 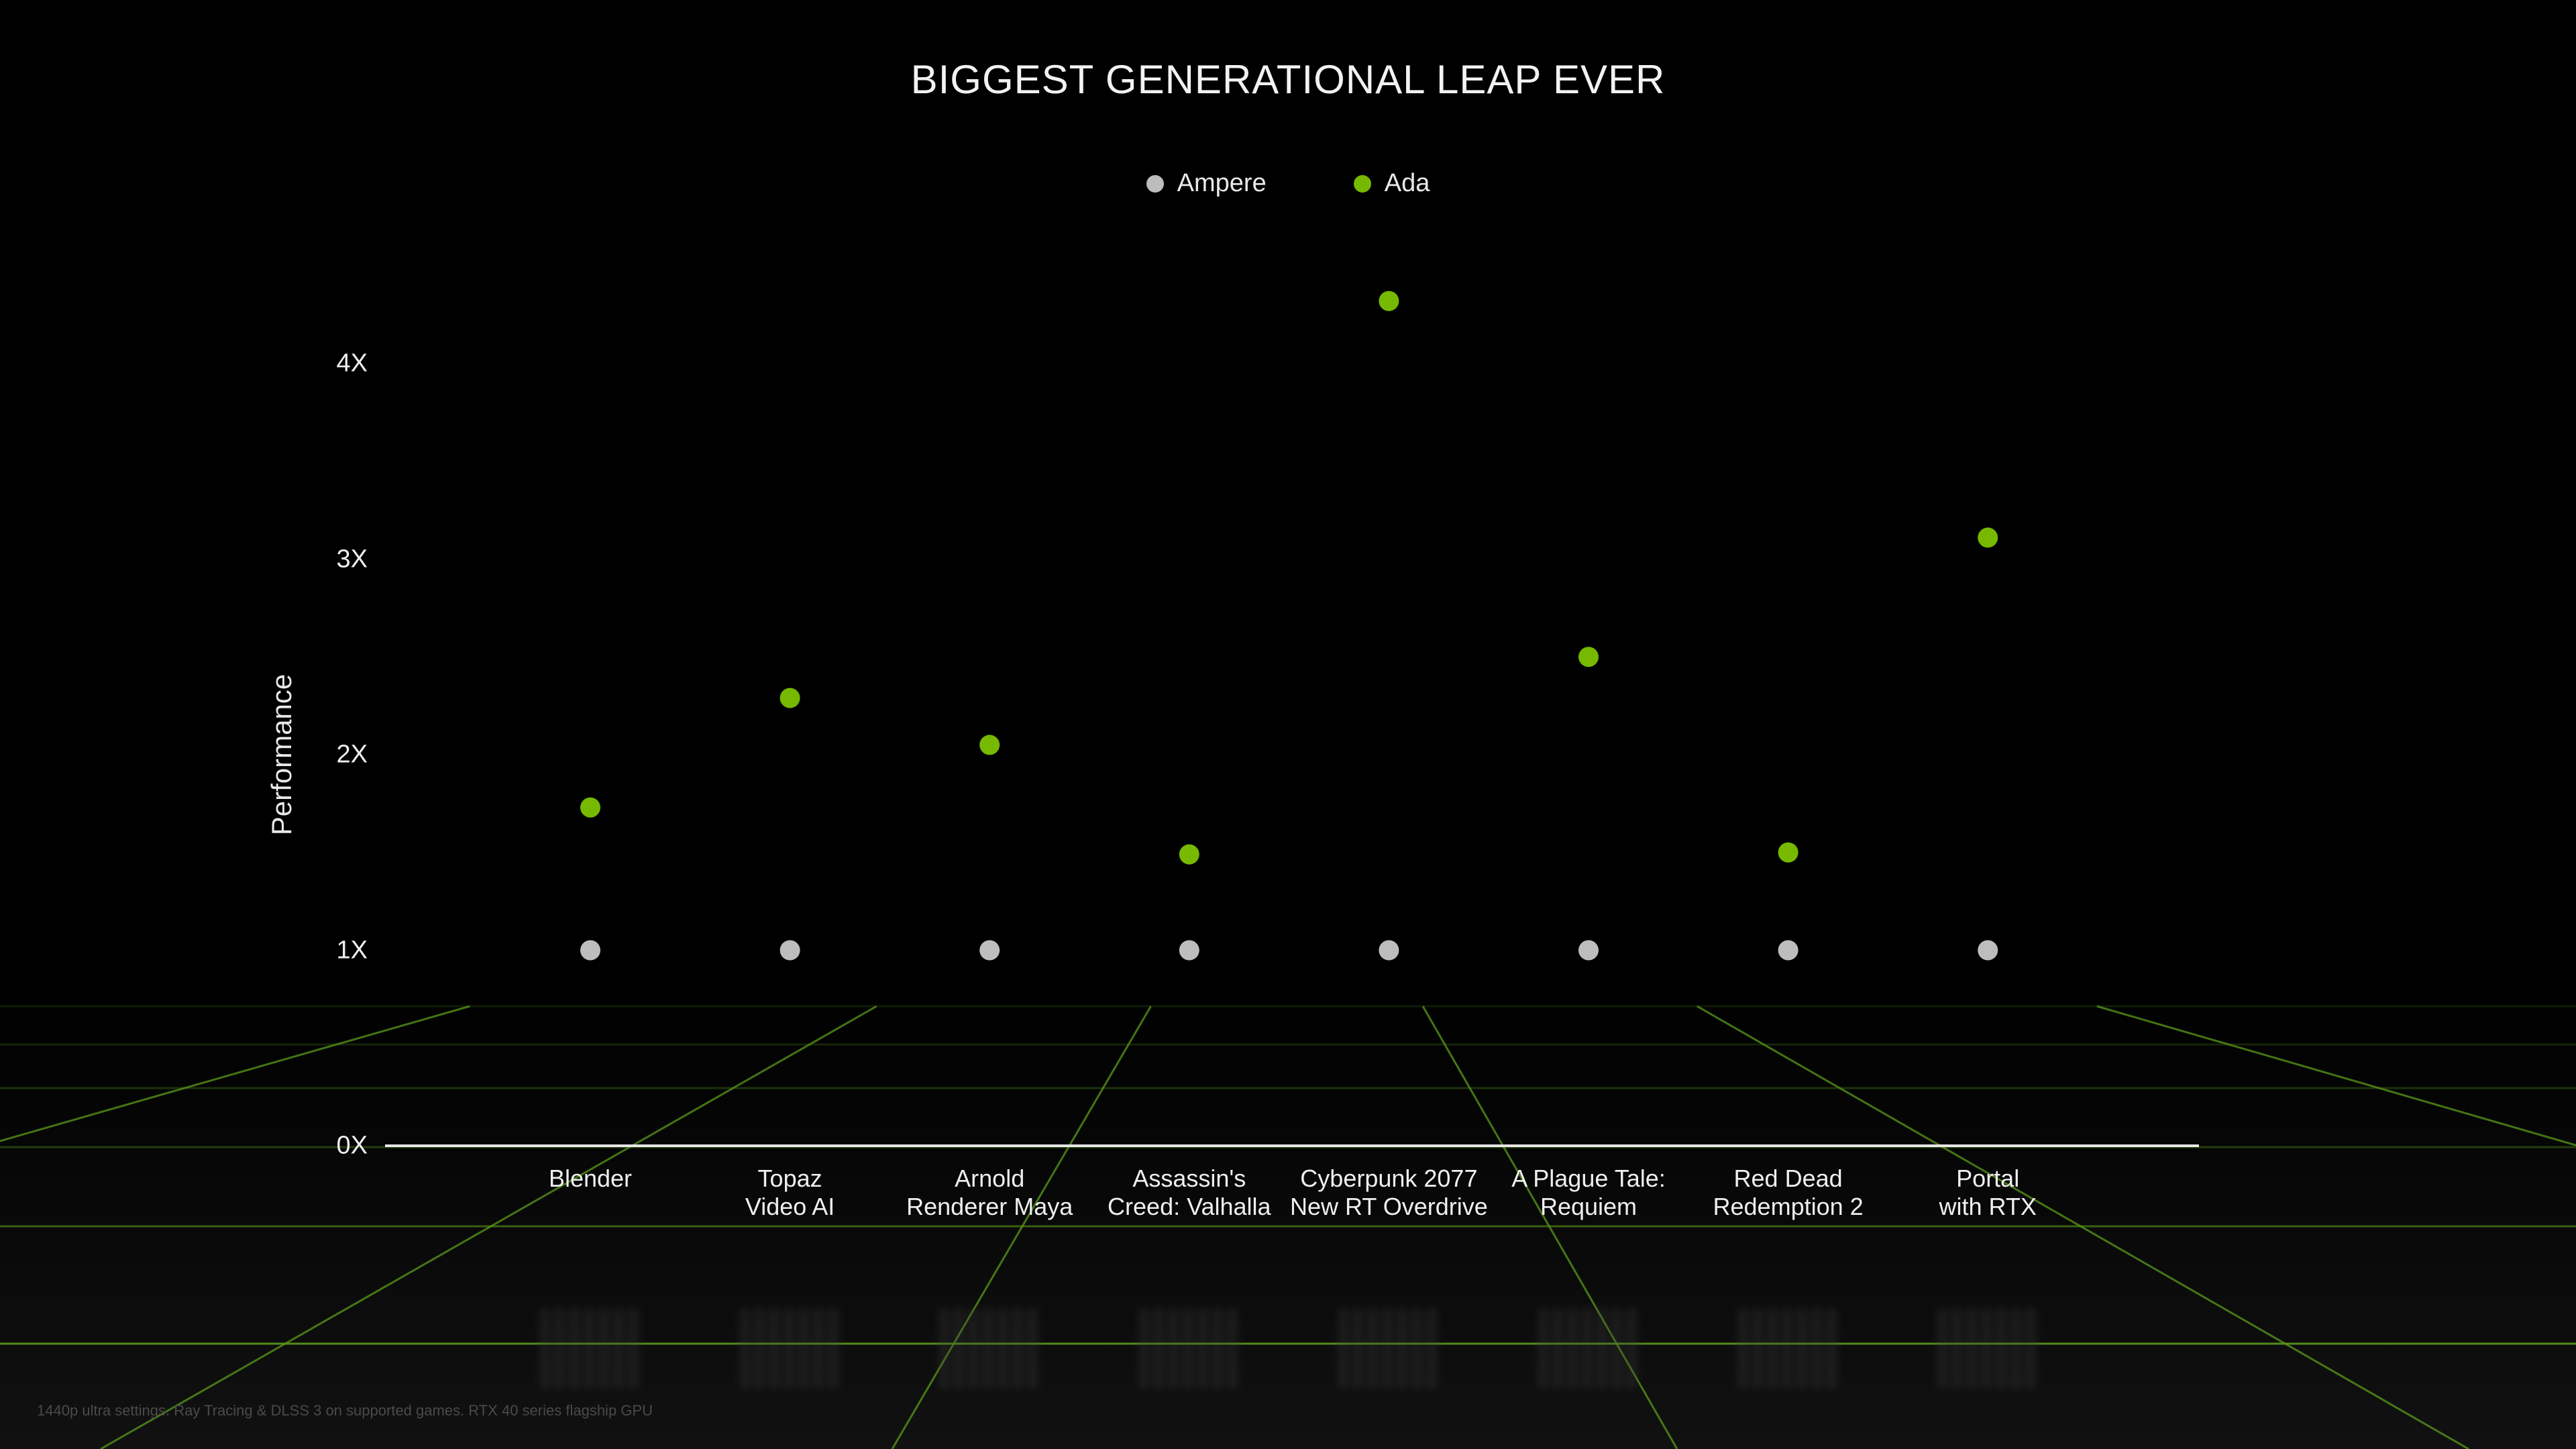 What do you see at coordinates (1788, 1192) in the screenshot?
I see `x-tick-label: Red Dead Redemption 2` at bounding box center [1788, 1192].